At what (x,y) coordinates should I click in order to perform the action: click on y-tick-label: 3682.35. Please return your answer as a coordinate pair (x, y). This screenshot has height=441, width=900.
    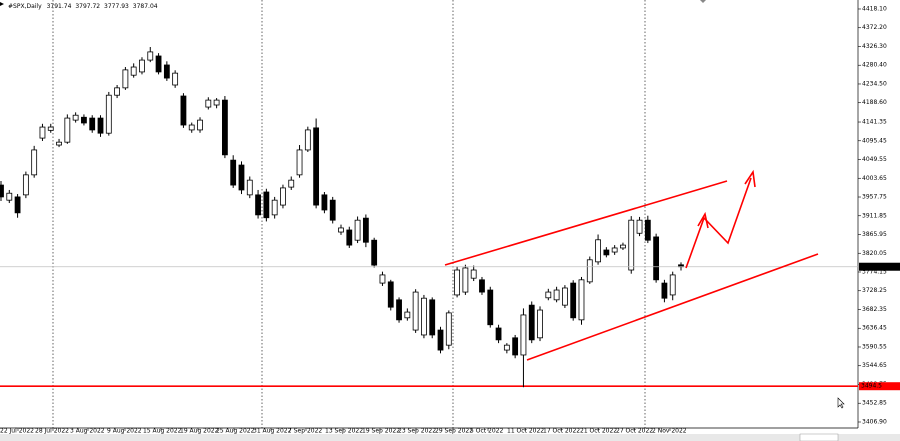
    Looking at the image, I should click on (874, 309).